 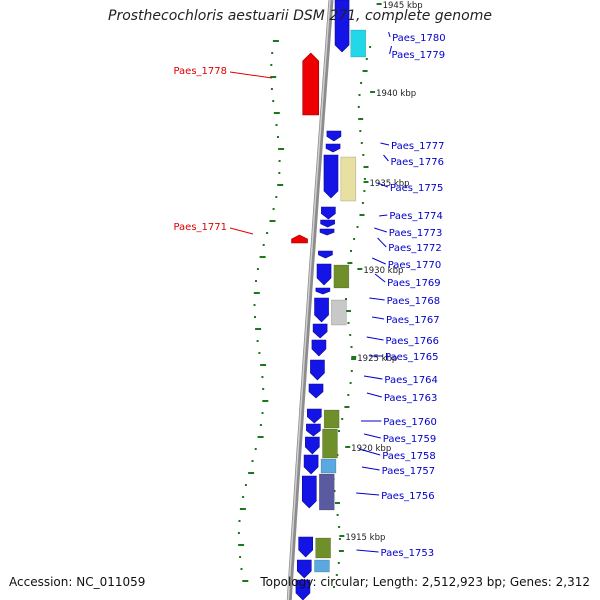 I want to click on gene-label: Paes_1763, so click(x=411, y=398).